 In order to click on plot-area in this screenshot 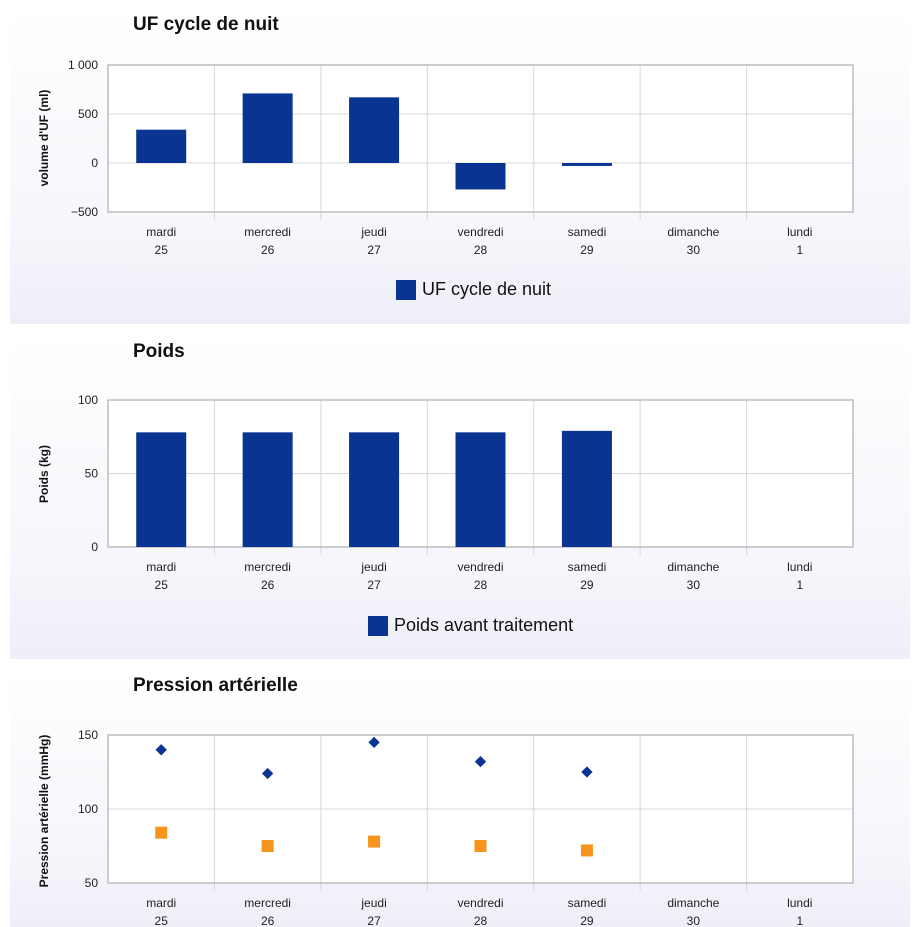, I will do `click(480, 138)`.